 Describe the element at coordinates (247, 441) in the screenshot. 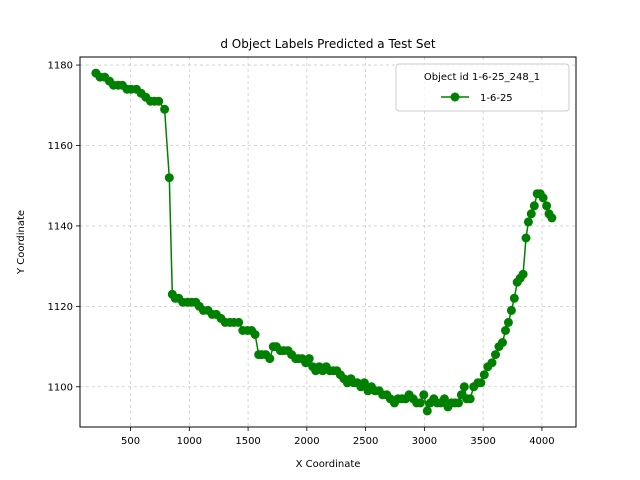

I see `x-tick-label: 1500` at that location.